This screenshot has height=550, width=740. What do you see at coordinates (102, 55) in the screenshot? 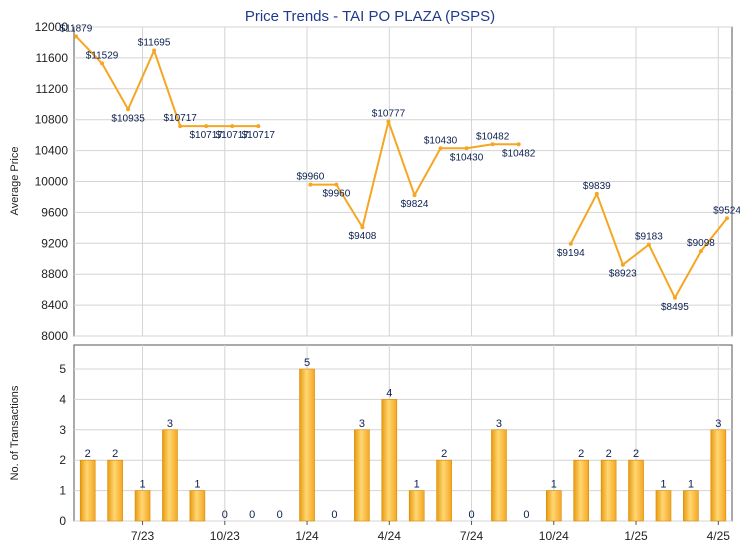
I see `price-data-label: $11529` at bounding box center [102, 55].